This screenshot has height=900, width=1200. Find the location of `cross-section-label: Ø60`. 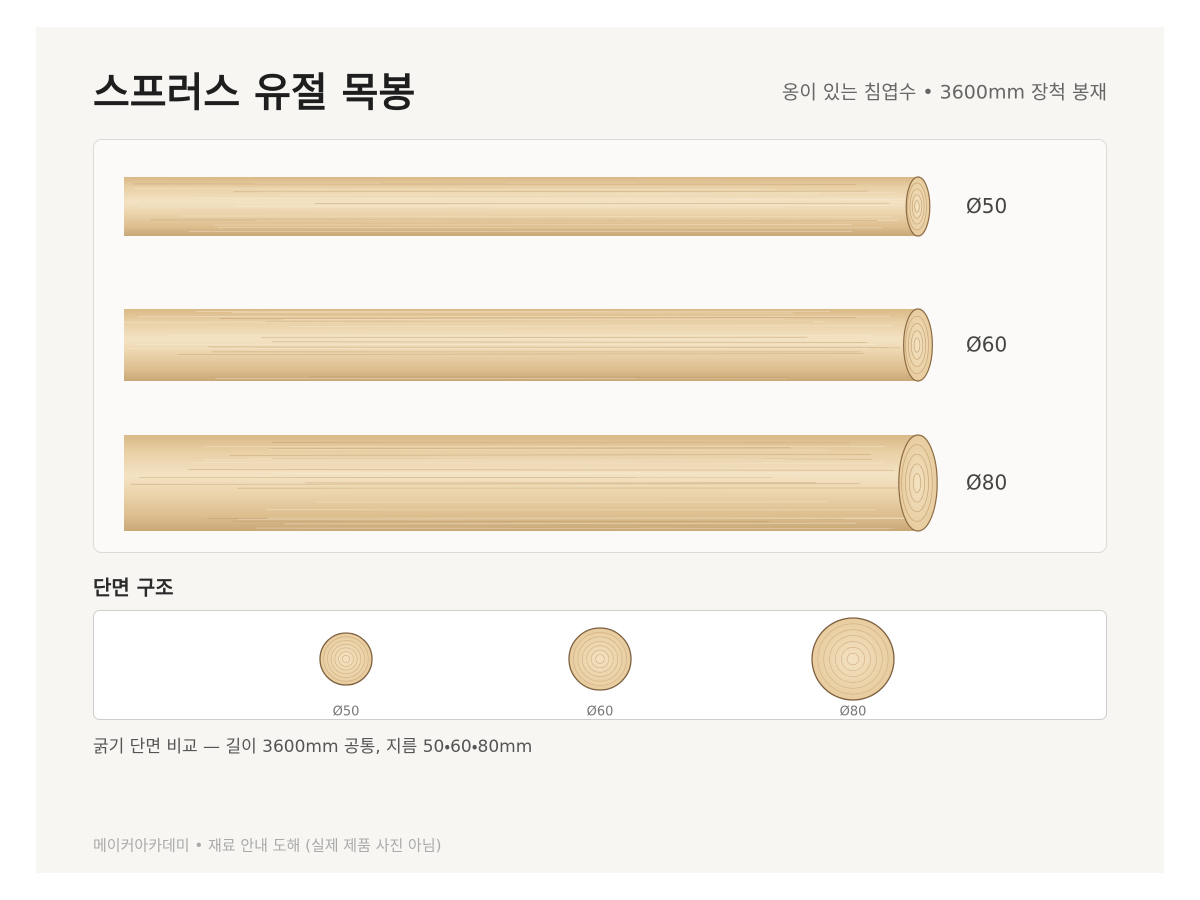

cross-section-label: Ø60 is located at coordinates (600, 712).